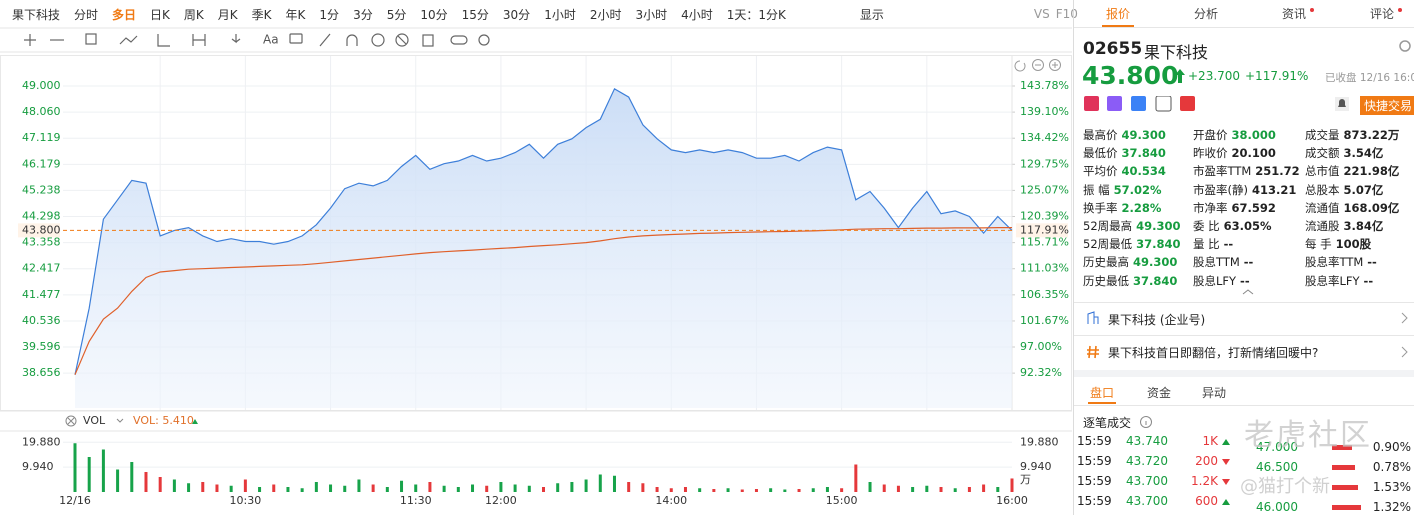 Image resolution: width=1414 pixels, height=515 pixels. I want to click on stat-label: 委 比, so click(1206, 226).